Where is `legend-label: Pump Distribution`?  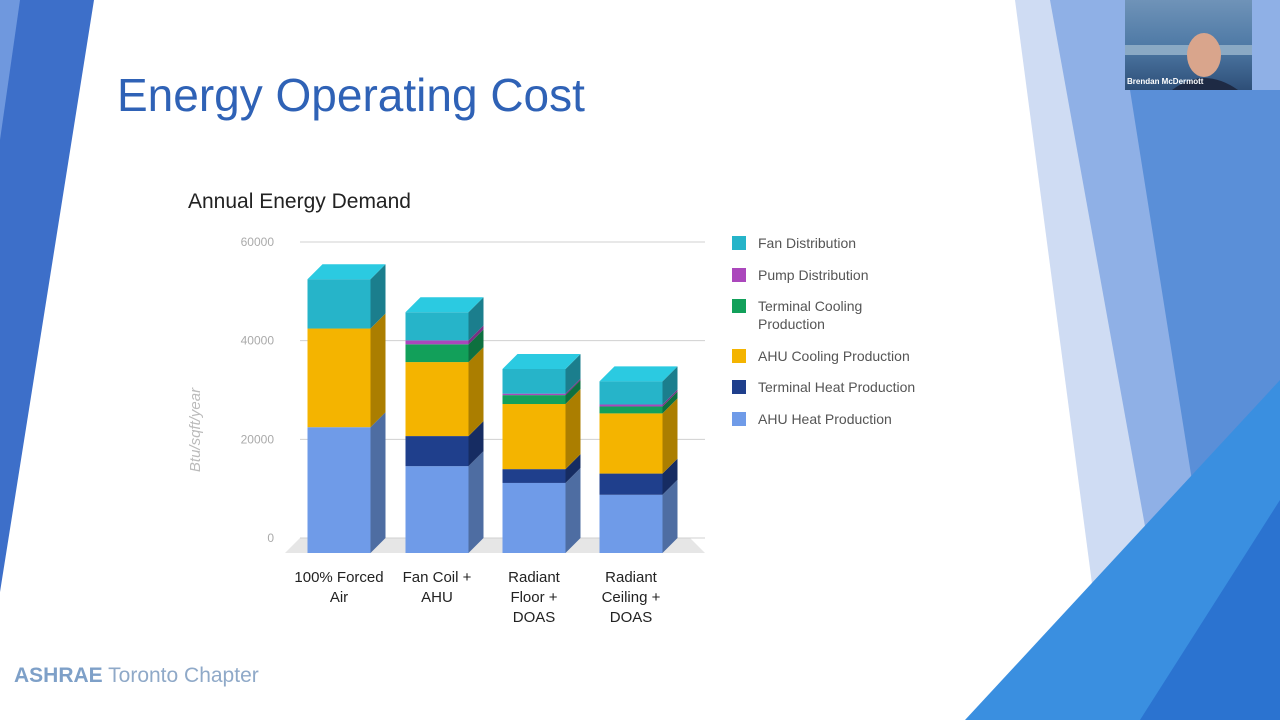
legend-label: Pump Distribution is located at coordinates (813, 274).